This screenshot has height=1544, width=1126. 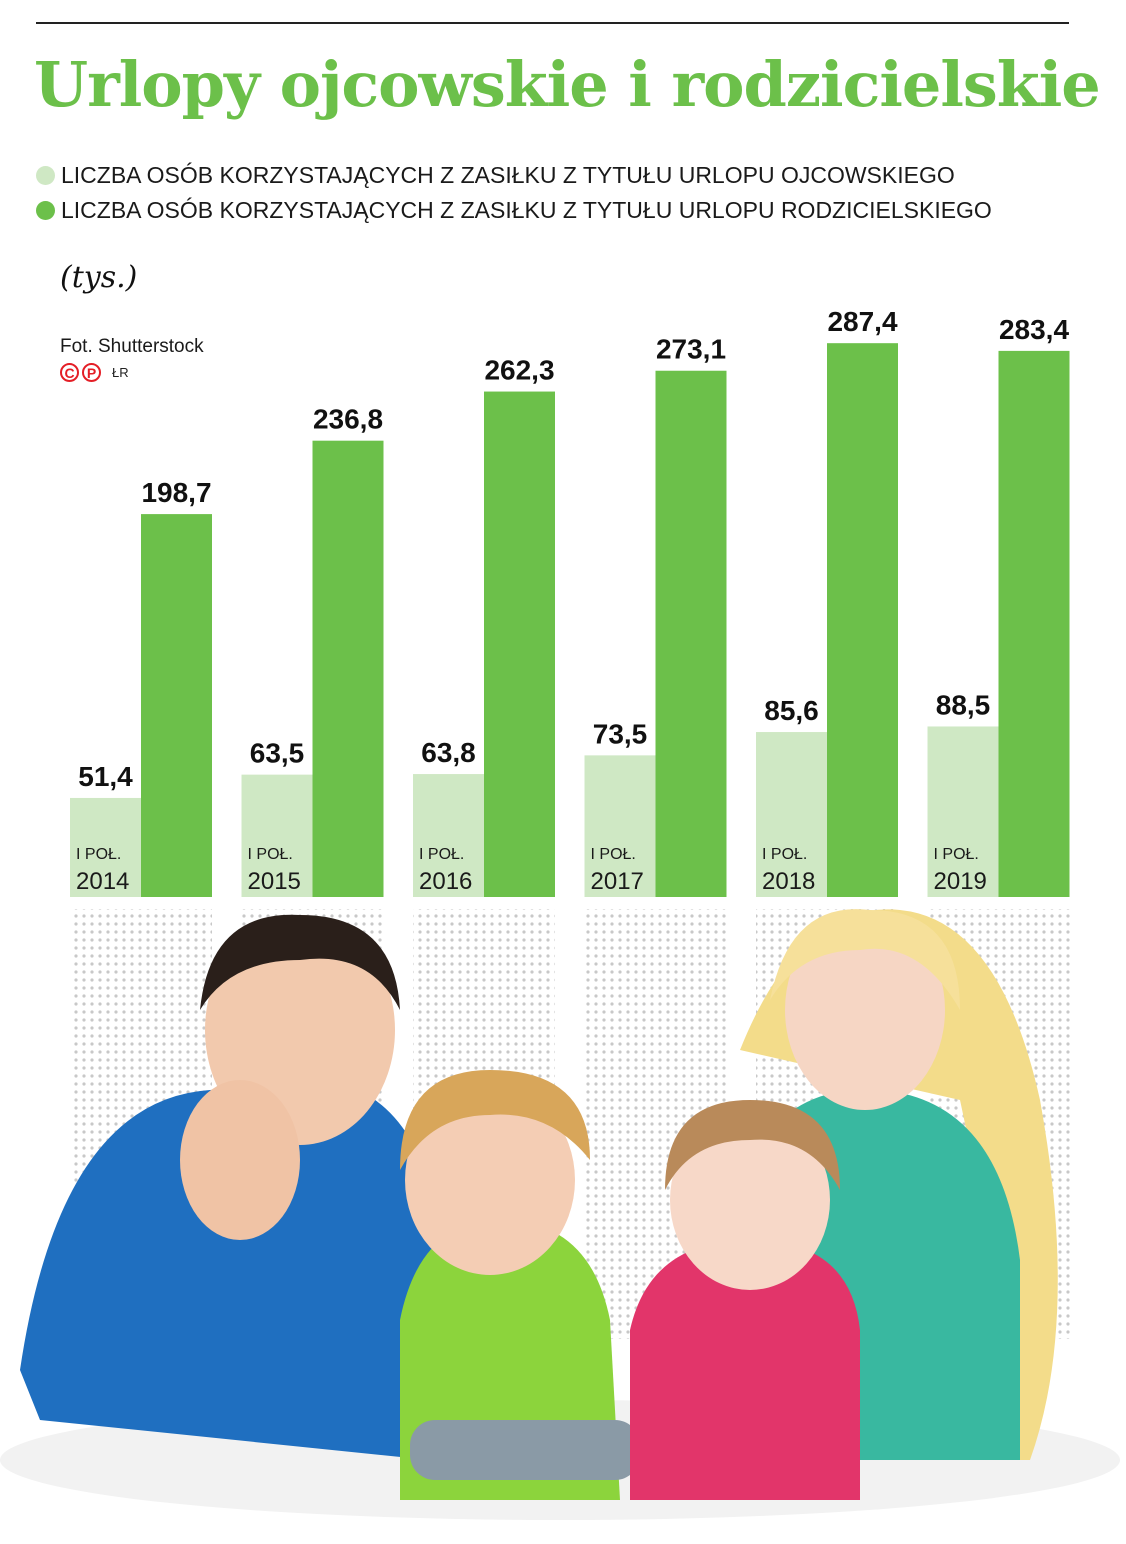 I want to click on father-hands, so click(x=240, y=1160).